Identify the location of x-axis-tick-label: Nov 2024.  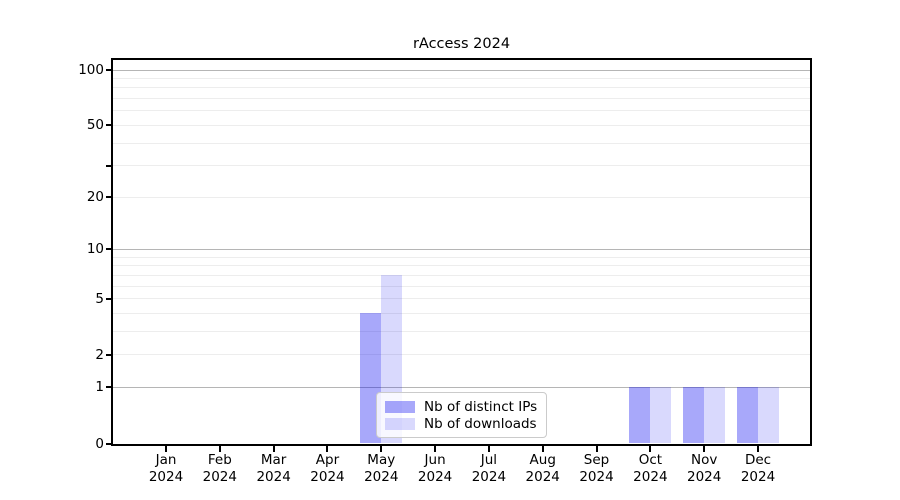
(704, 469).